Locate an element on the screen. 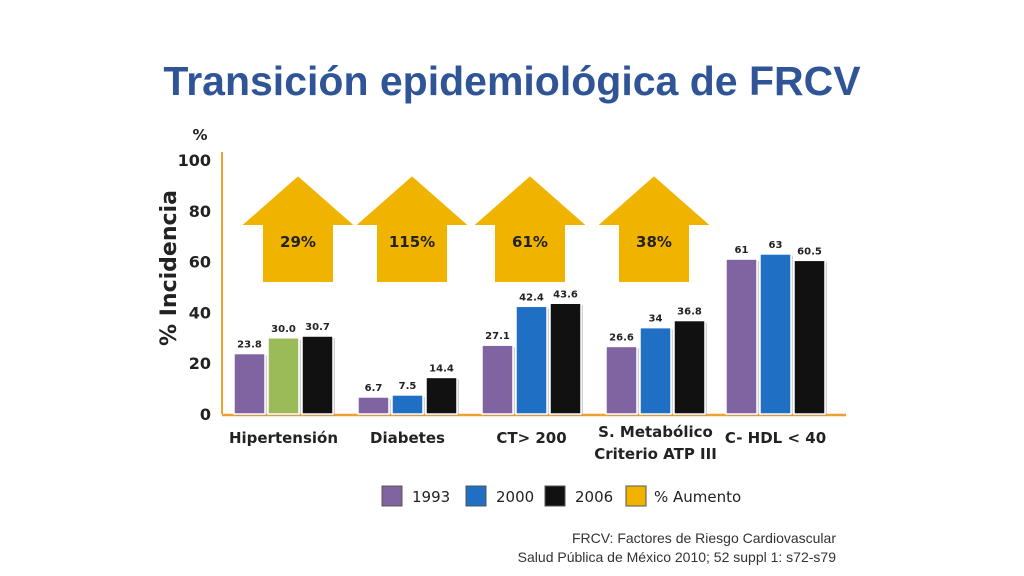 This screenshot has width=1024, height=576. x-category-label: Diabetes is located at coordinates (407, 438).